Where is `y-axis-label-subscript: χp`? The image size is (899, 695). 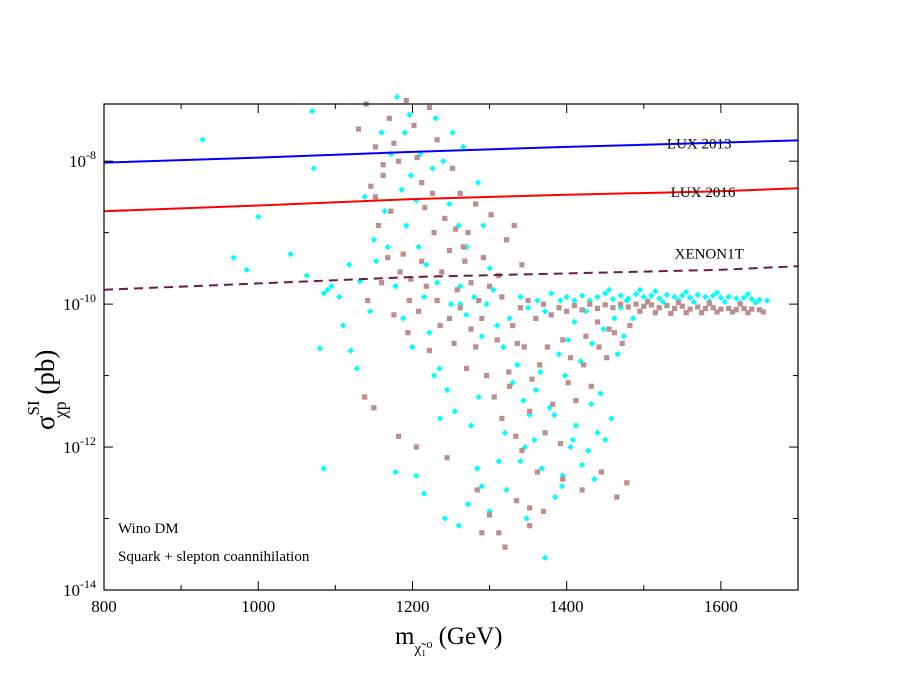 y-axis-label-subscript: χp is located at coordinates (60, 410).